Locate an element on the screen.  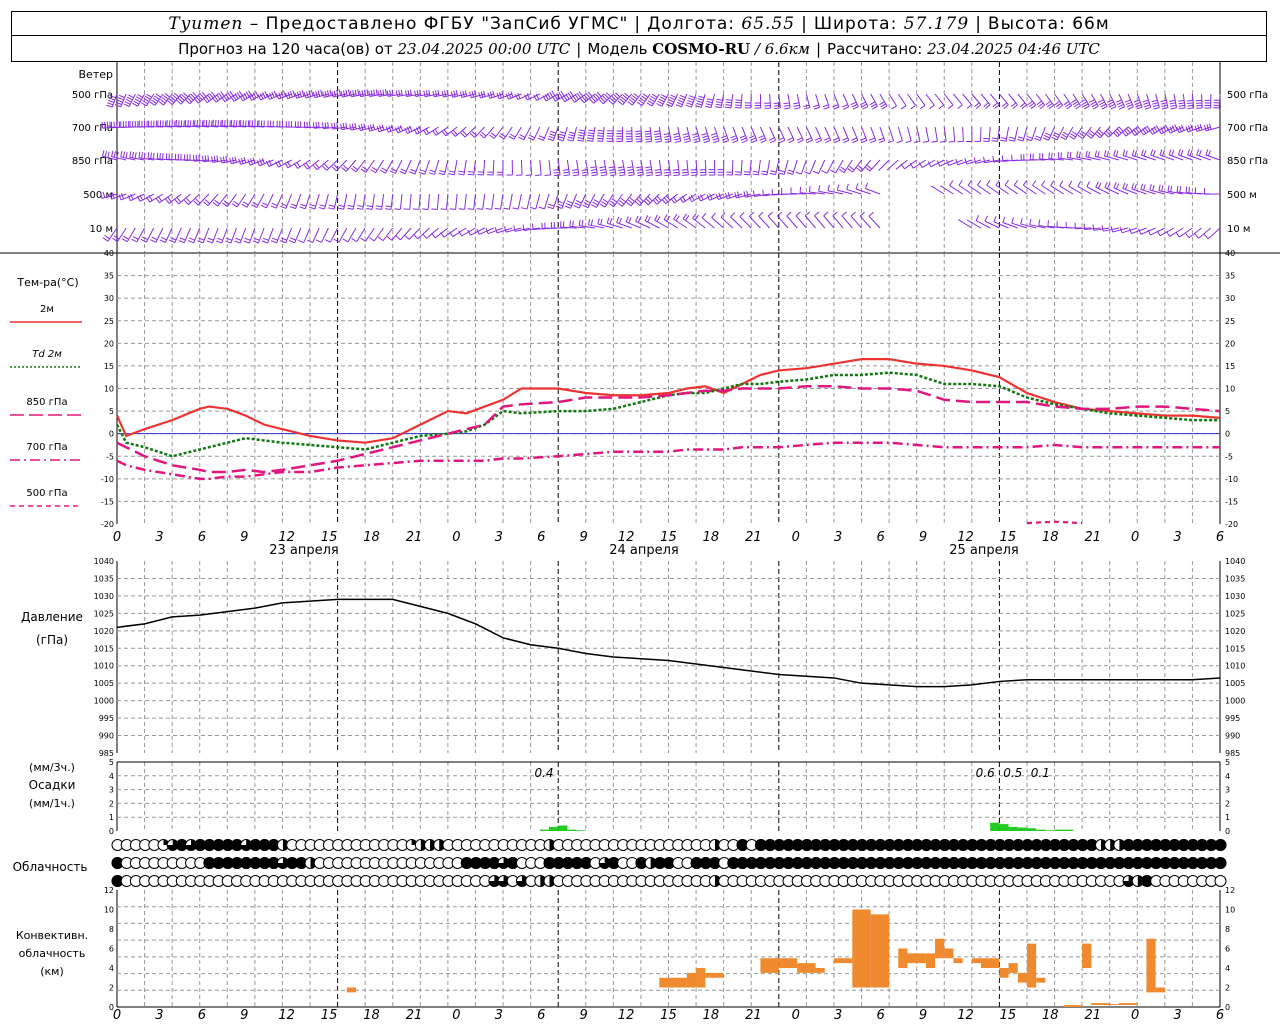
conv-ytick-left: 2 is located at coordinates (111, 988).